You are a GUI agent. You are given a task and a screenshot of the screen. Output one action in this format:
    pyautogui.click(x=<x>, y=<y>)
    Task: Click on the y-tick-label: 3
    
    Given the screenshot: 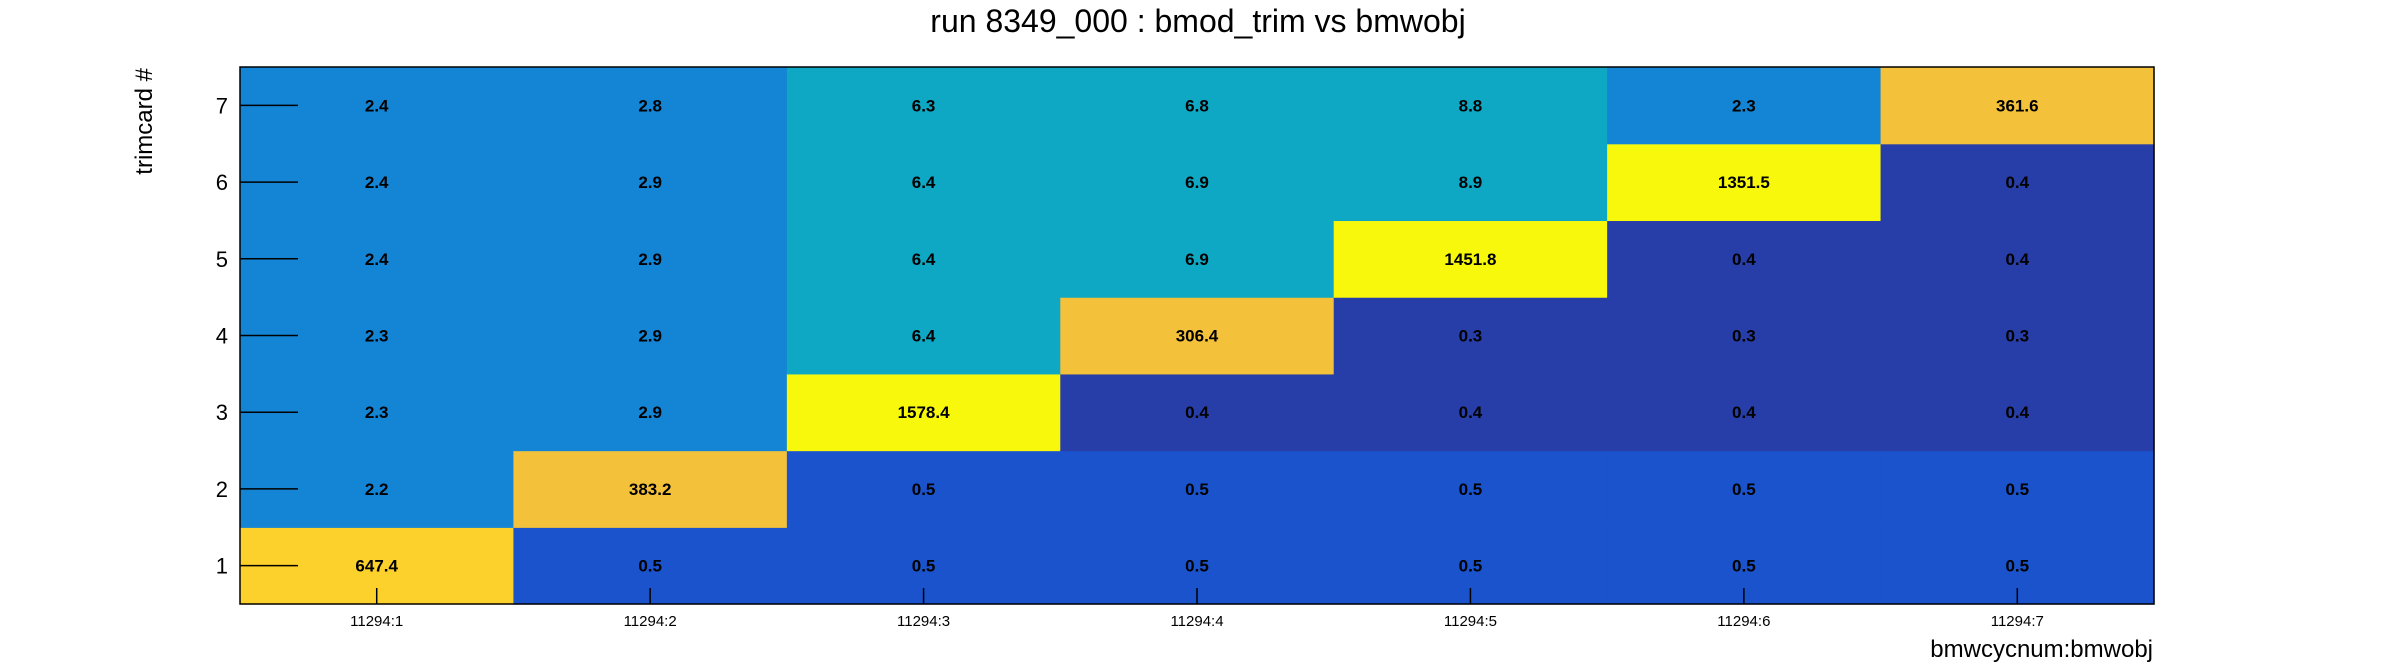 What is the action you would take?
    pyautogui.click(x=222, y=412)
    